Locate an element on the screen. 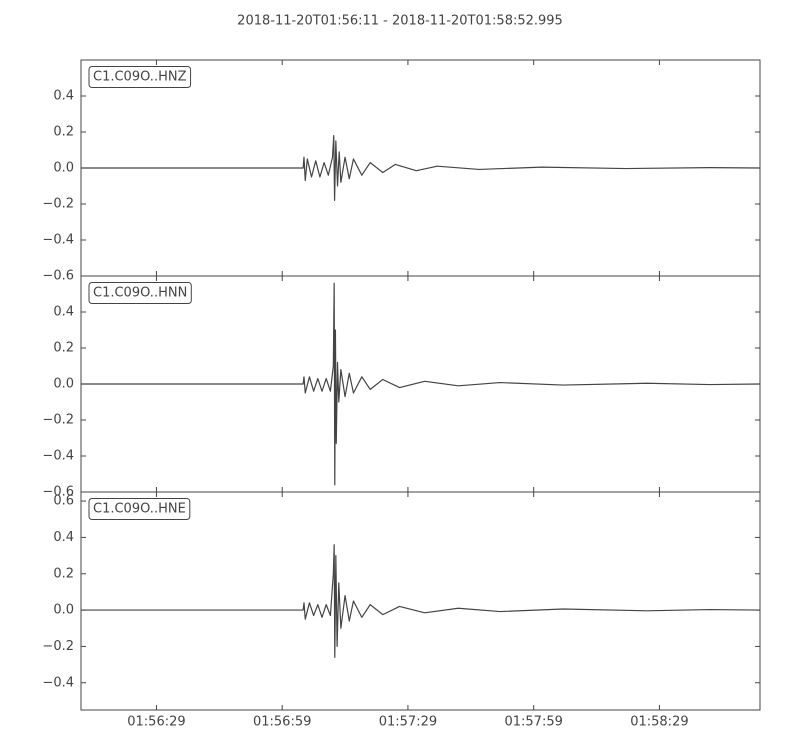 This screenshot has width=800, height=750. x-tick-label: 01:57:29 is located at coordinates (408, 722).